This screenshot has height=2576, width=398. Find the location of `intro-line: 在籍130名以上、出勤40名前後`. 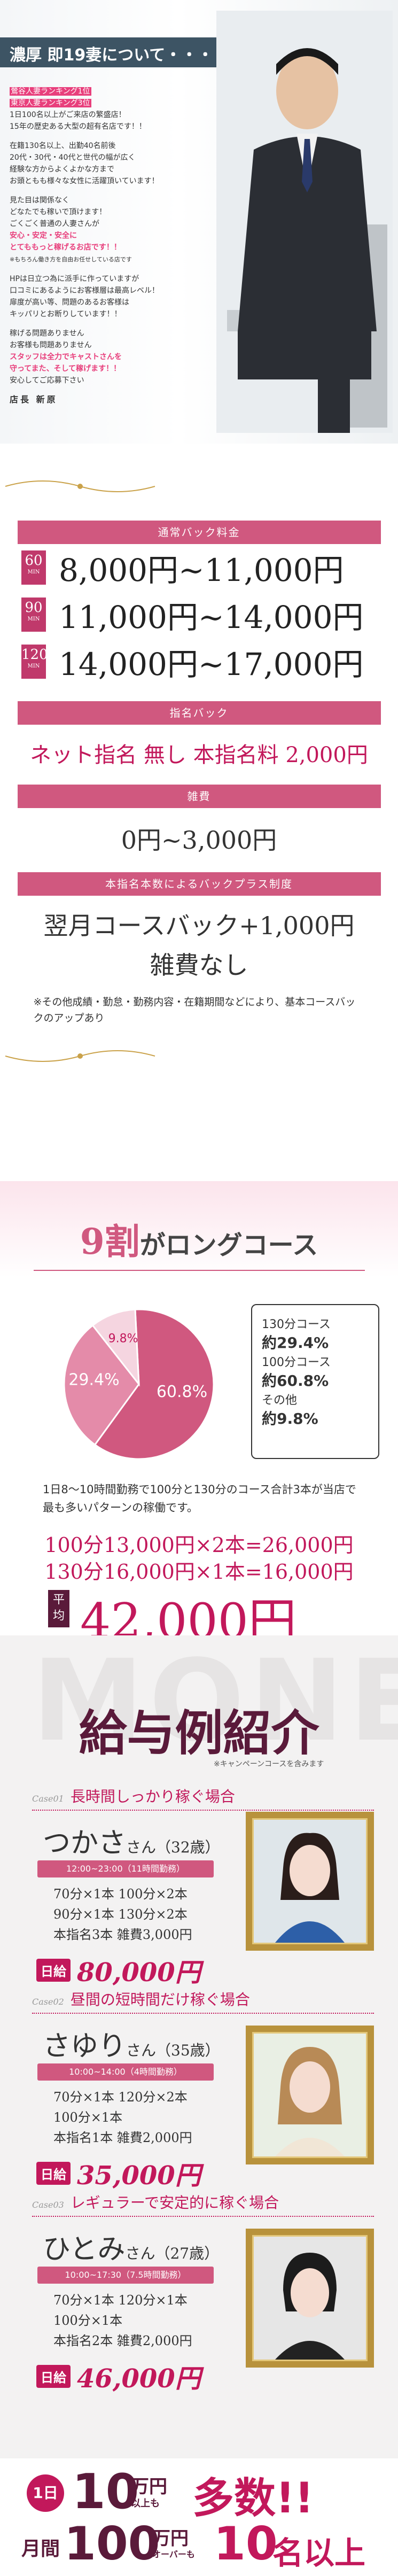

intro-line: 在籍130名以上、出勤40名前後 is located at coordinates (63, 146).